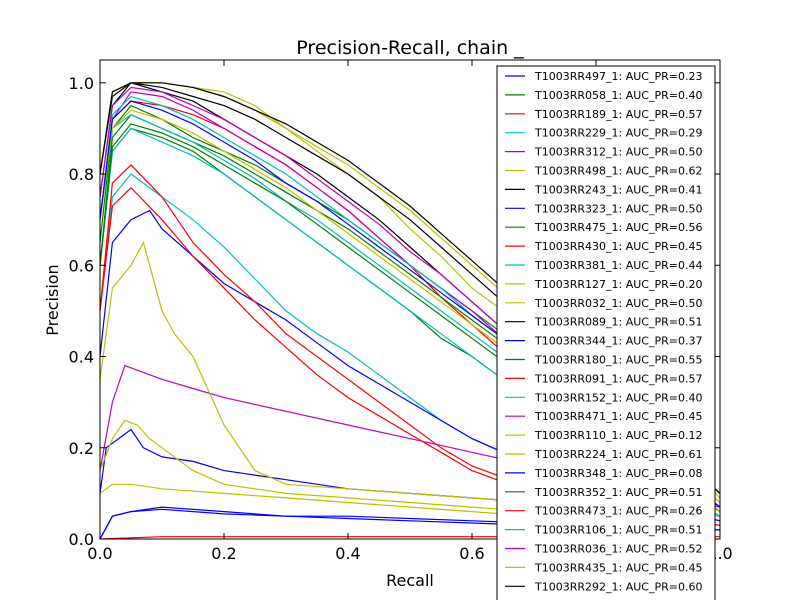  Describe the element at coordinates (618, 246) in the screenshot. I see `legend-entry: T1003RR430_1: AUC_PR=0.45` at that location.